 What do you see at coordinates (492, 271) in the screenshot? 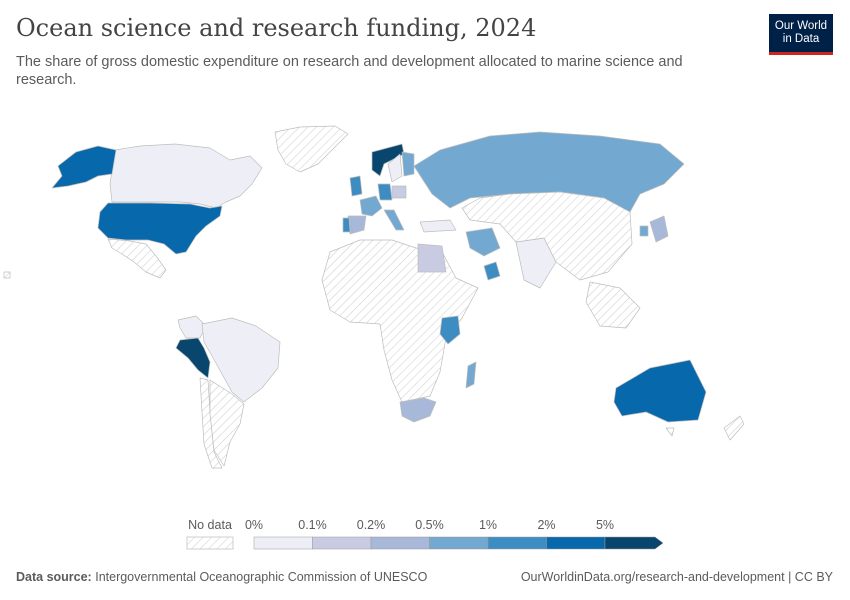
I see `region-oman` at bounding box center [492, 271].